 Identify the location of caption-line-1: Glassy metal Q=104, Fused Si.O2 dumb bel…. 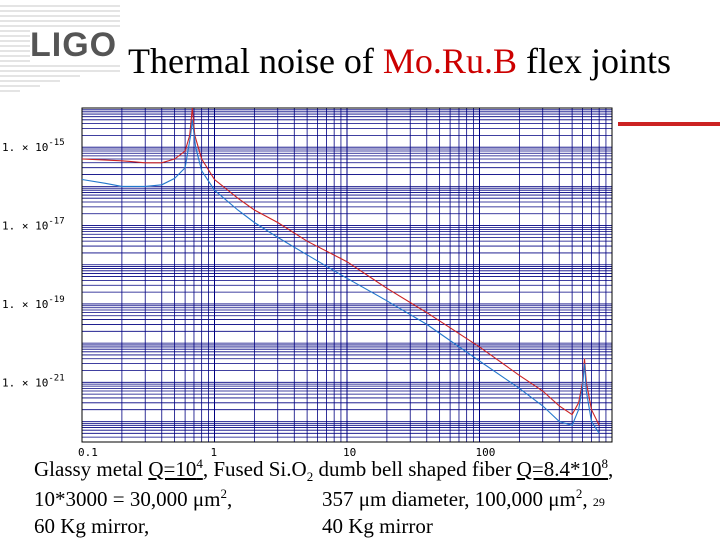
(323, 470).